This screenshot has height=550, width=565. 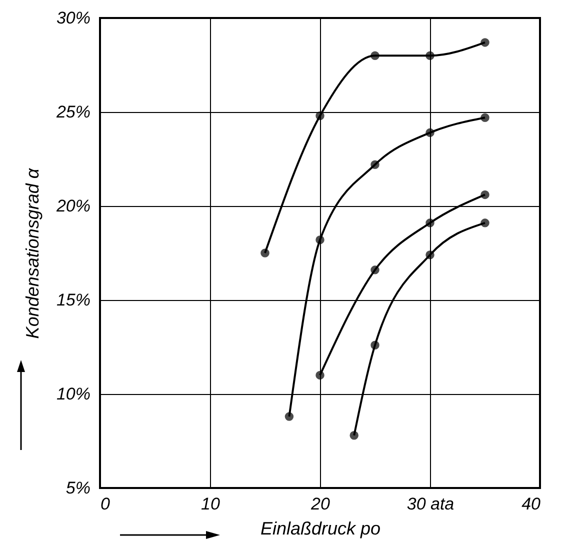 What do you see at coordinates (320, 504) in the screenshot?
I see `x-tick-label: 20` at bounding box center [320, 504].